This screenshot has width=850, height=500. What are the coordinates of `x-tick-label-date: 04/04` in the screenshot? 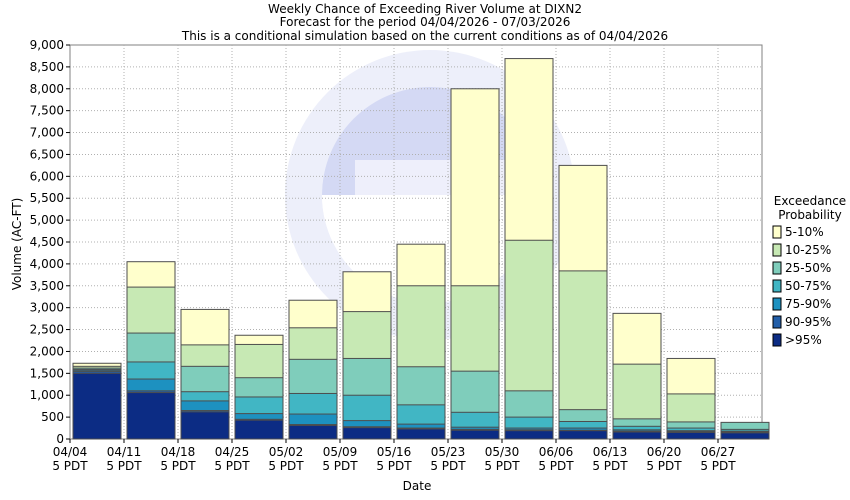 It's located at (70, 452).